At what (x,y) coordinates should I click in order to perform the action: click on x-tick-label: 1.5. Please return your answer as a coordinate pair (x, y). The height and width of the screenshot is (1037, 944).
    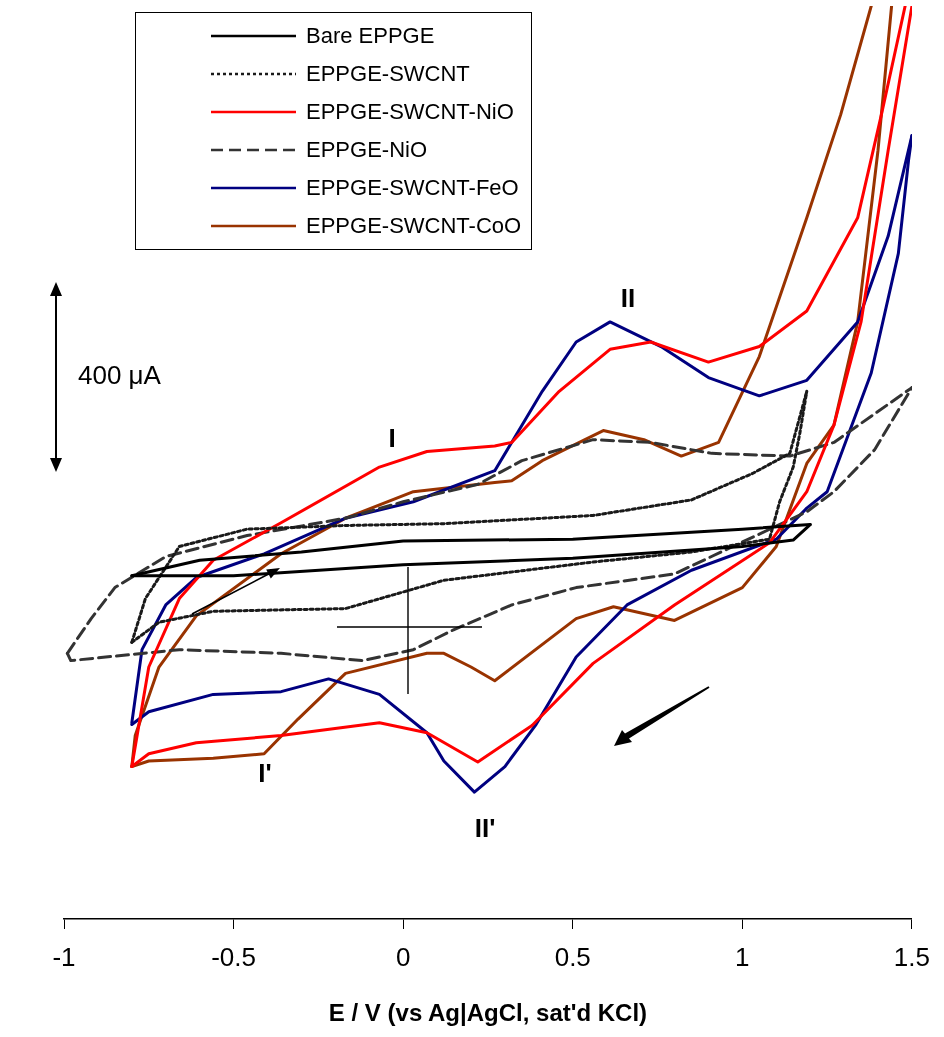
    Looking at the image, I should click on (912, 956).